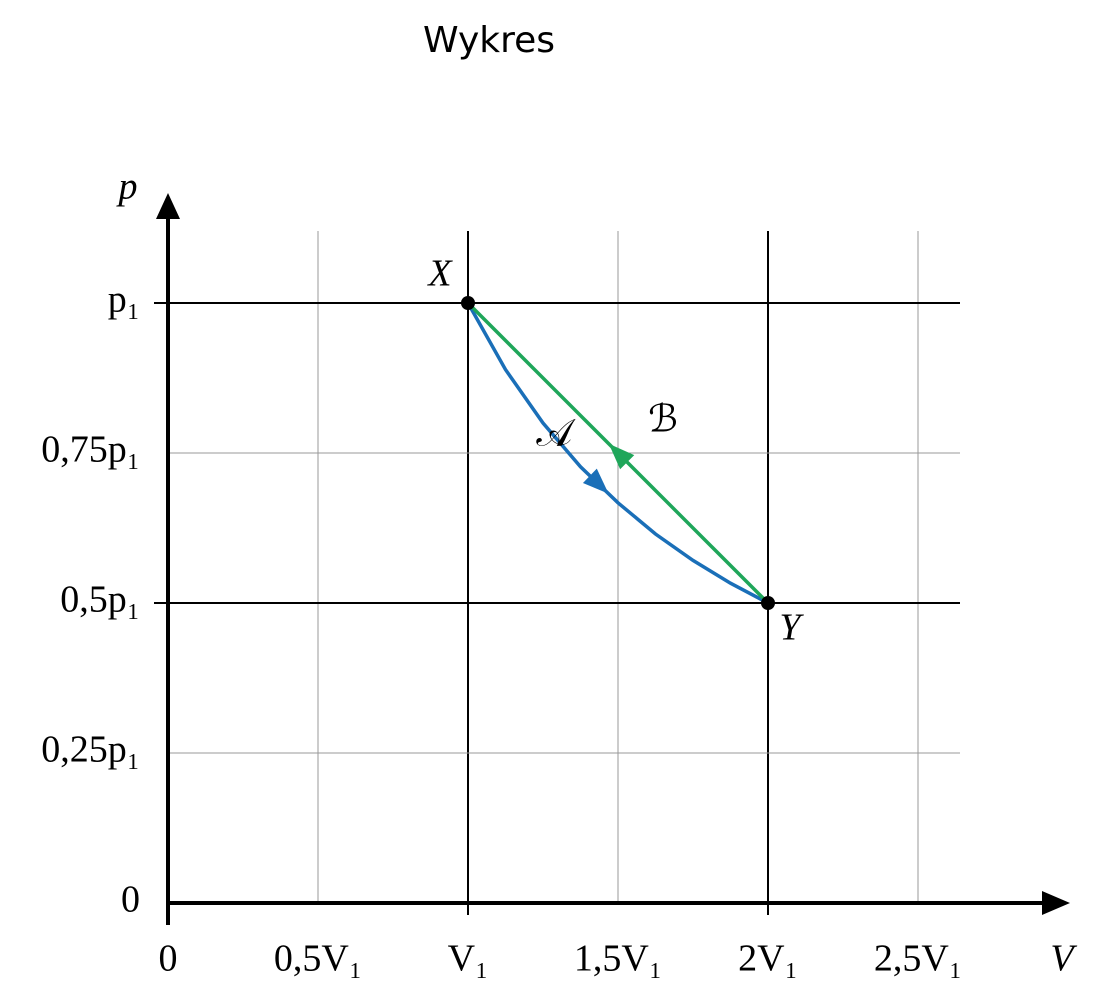  What do you see at coordinates (918, 959) in the screenshot?
I see `x-tick-label: 2,5V₁` at bounding box center [918, 959].